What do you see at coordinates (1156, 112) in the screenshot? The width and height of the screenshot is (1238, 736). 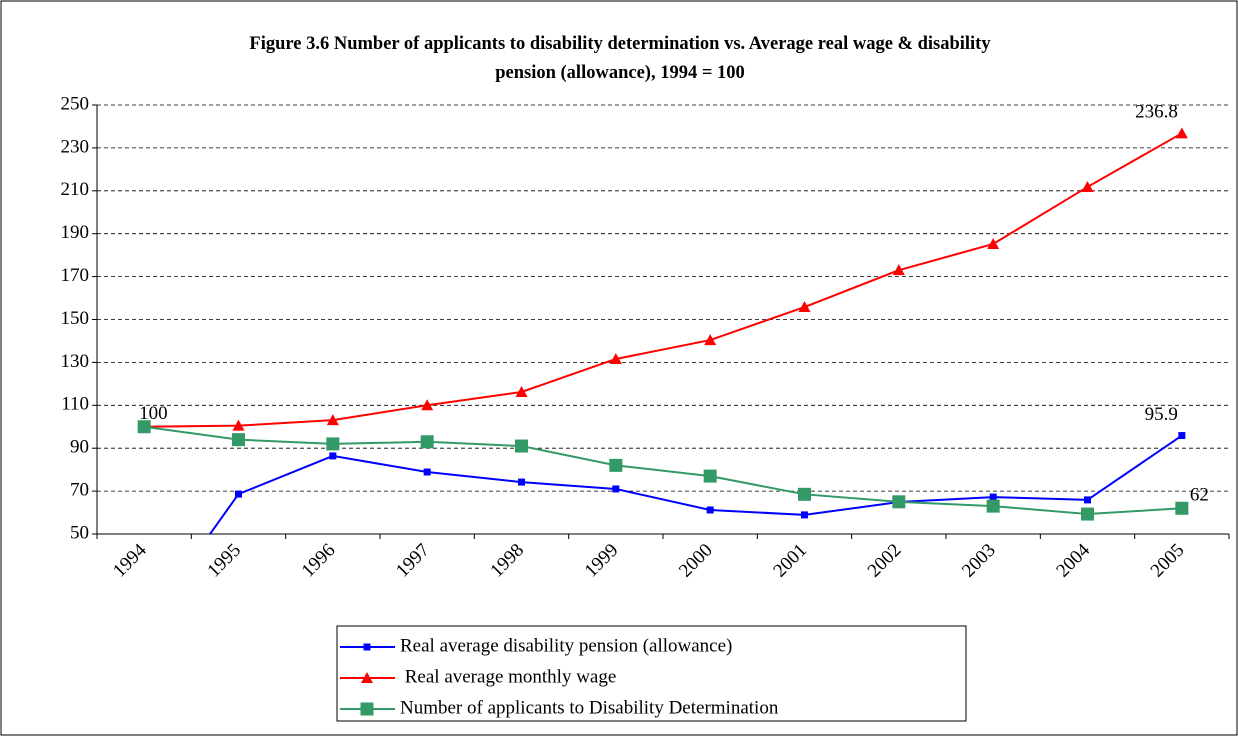 I see `data-label: 236.8` at bounding box center [1156, 112].